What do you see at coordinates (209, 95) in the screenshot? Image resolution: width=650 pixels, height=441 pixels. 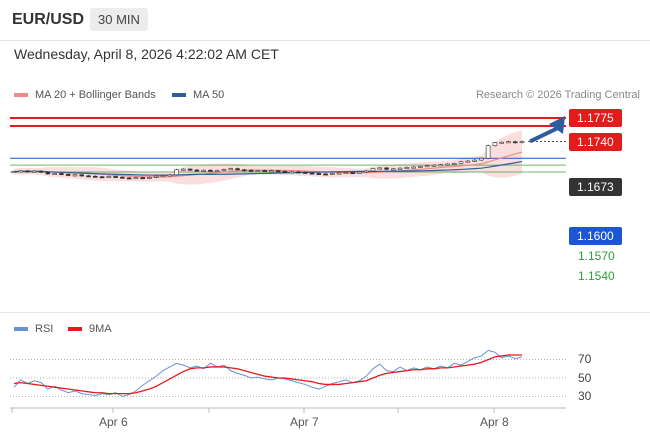 I see `legend-label-ma50: MA 50` at bounding box center [209, 95].